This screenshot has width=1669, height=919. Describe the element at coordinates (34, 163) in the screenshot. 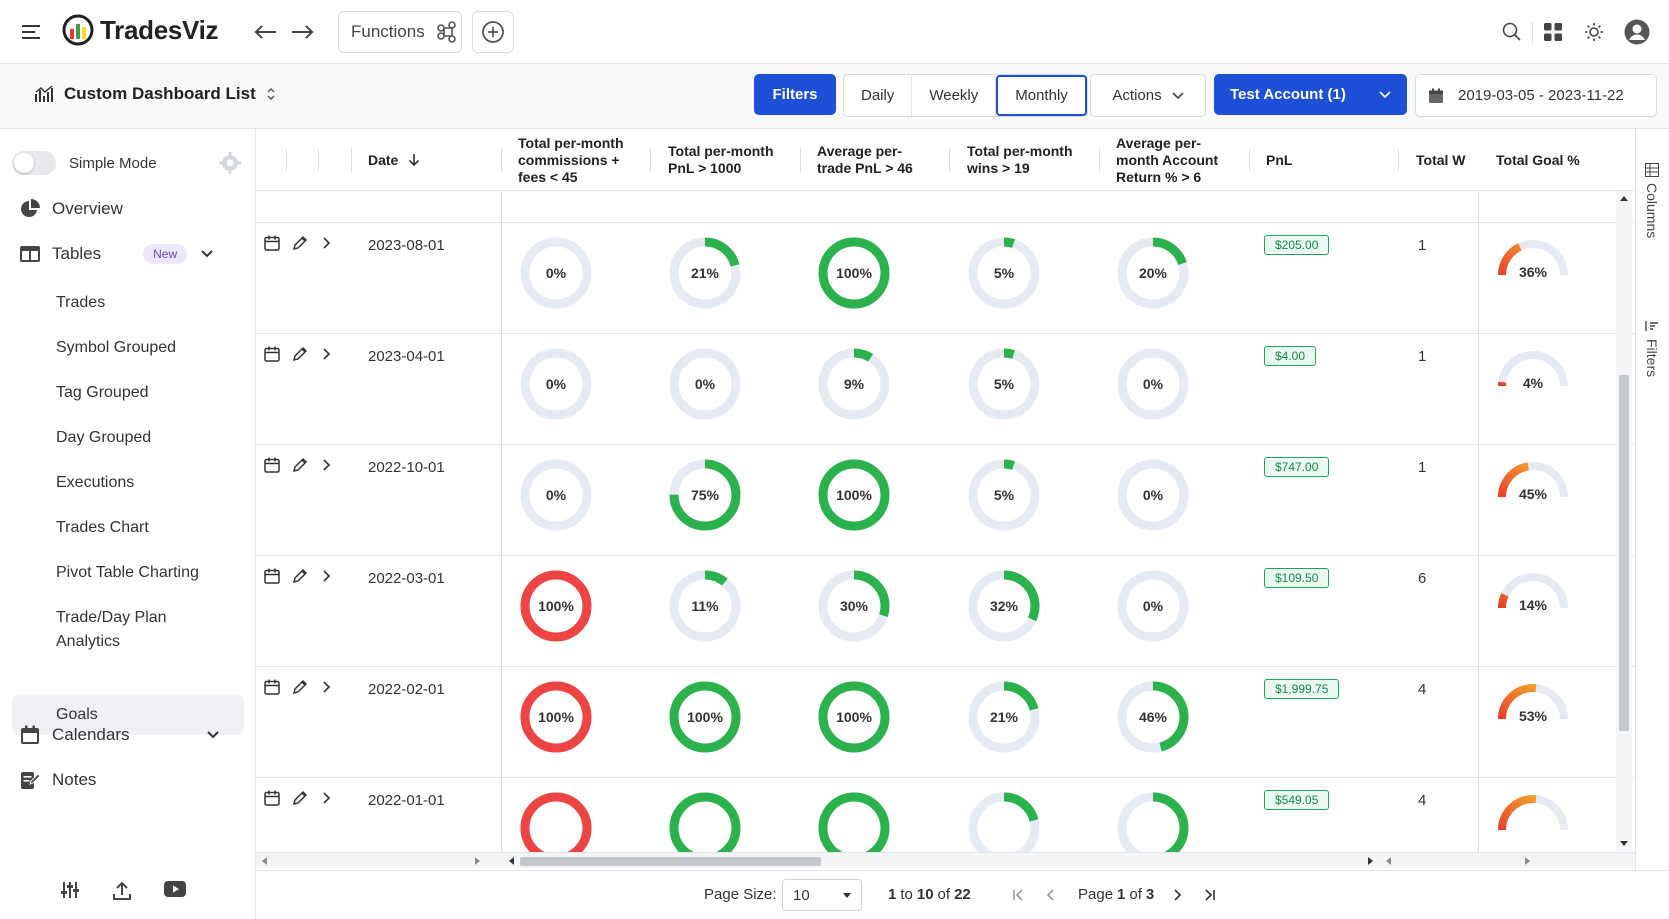

I see `simple-mode-toggle` at that location.